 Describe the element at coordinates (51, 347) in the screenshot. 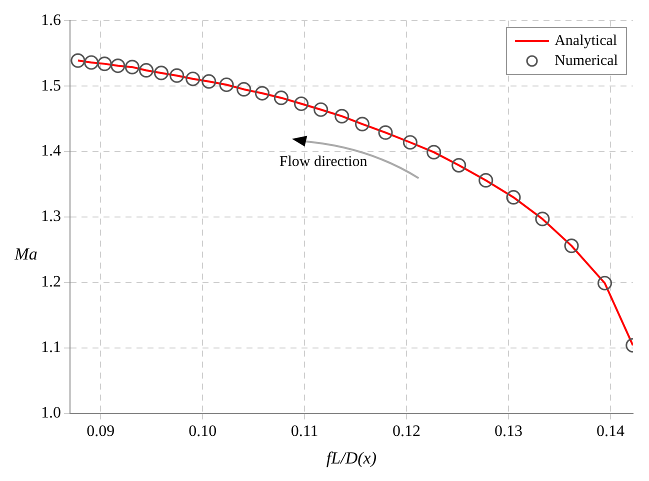

I see `y-tick-label: 1.1` at that location.